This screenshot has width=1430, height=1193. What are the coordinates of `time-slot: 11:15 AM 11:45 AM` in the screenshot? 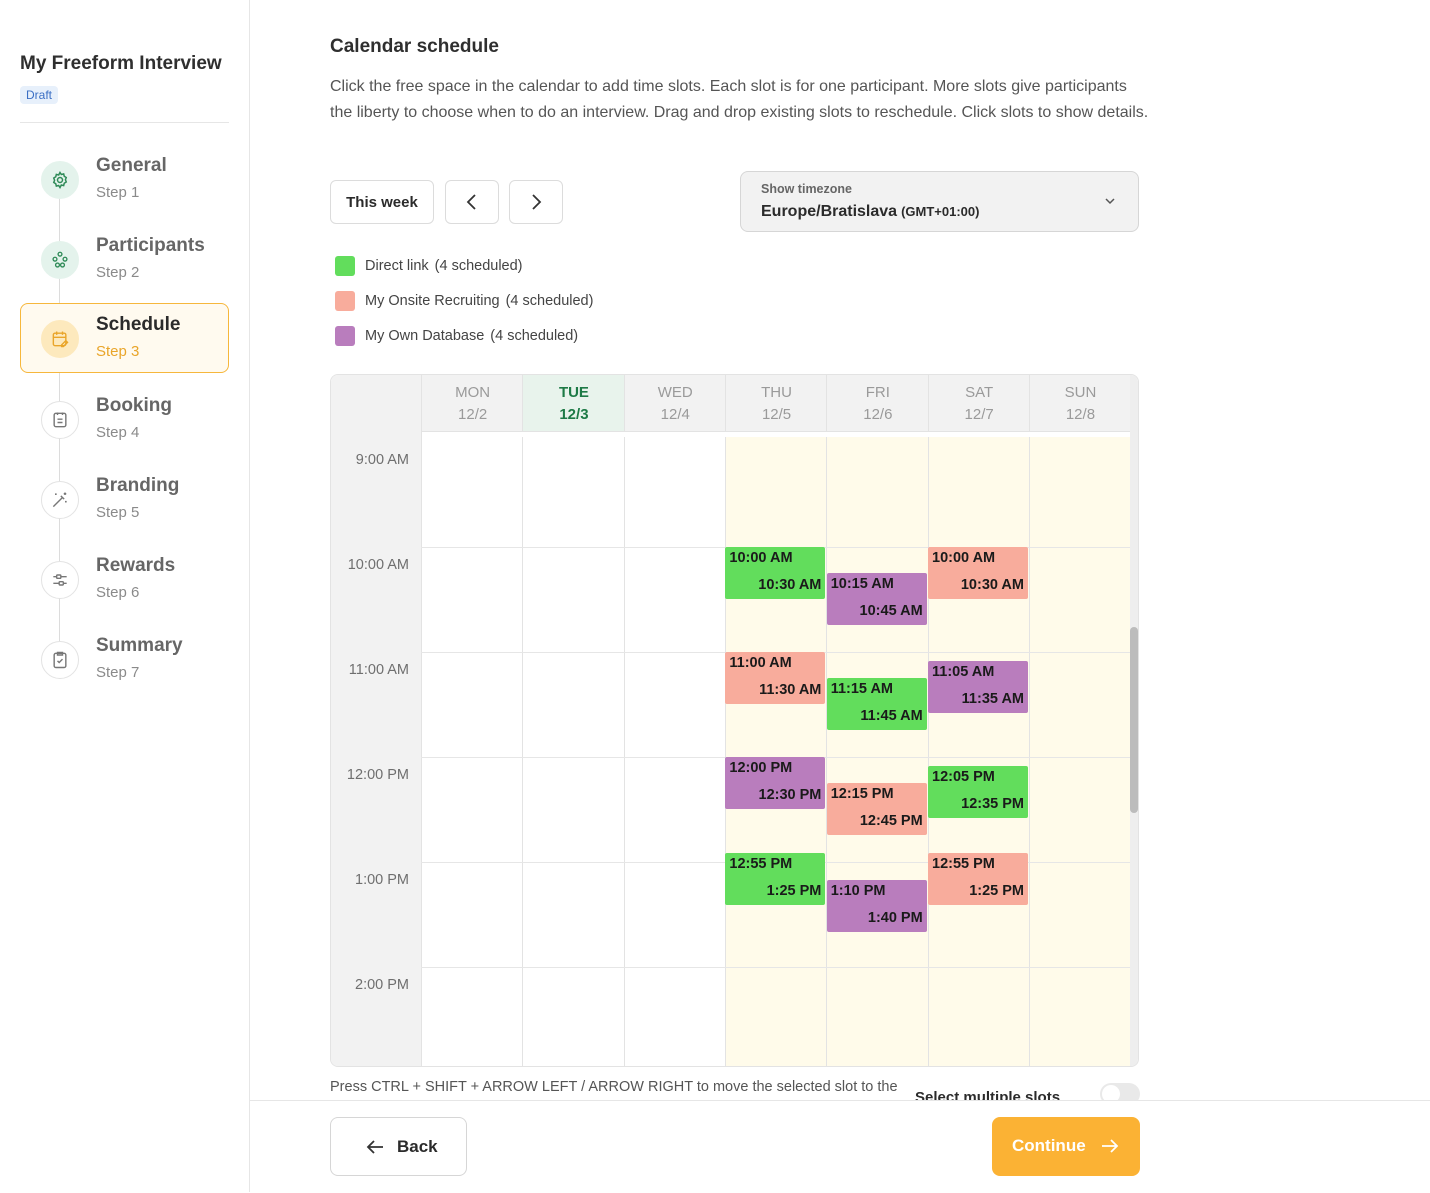 It's located at (876, 704).